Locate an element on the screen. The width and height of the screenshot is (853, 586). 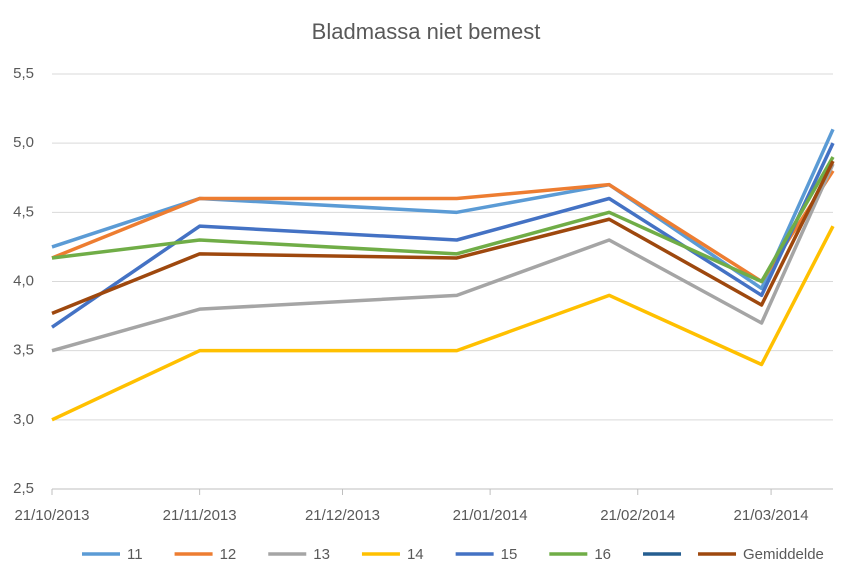
x-tick-label: 21/01/2014 is located at coordinates (490, 515).